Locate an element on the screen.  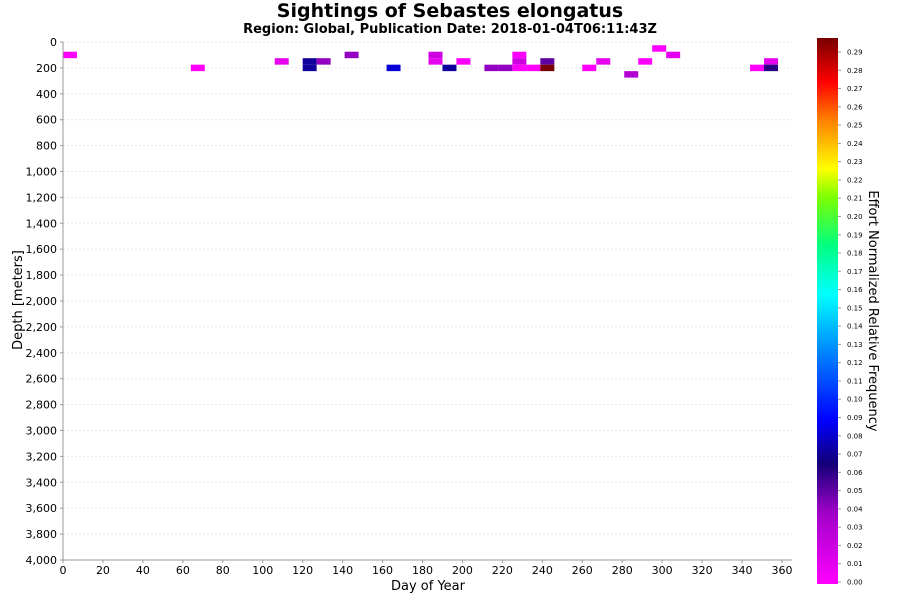
y-tick-label: 2,600 is located at coordinates (42, 379).